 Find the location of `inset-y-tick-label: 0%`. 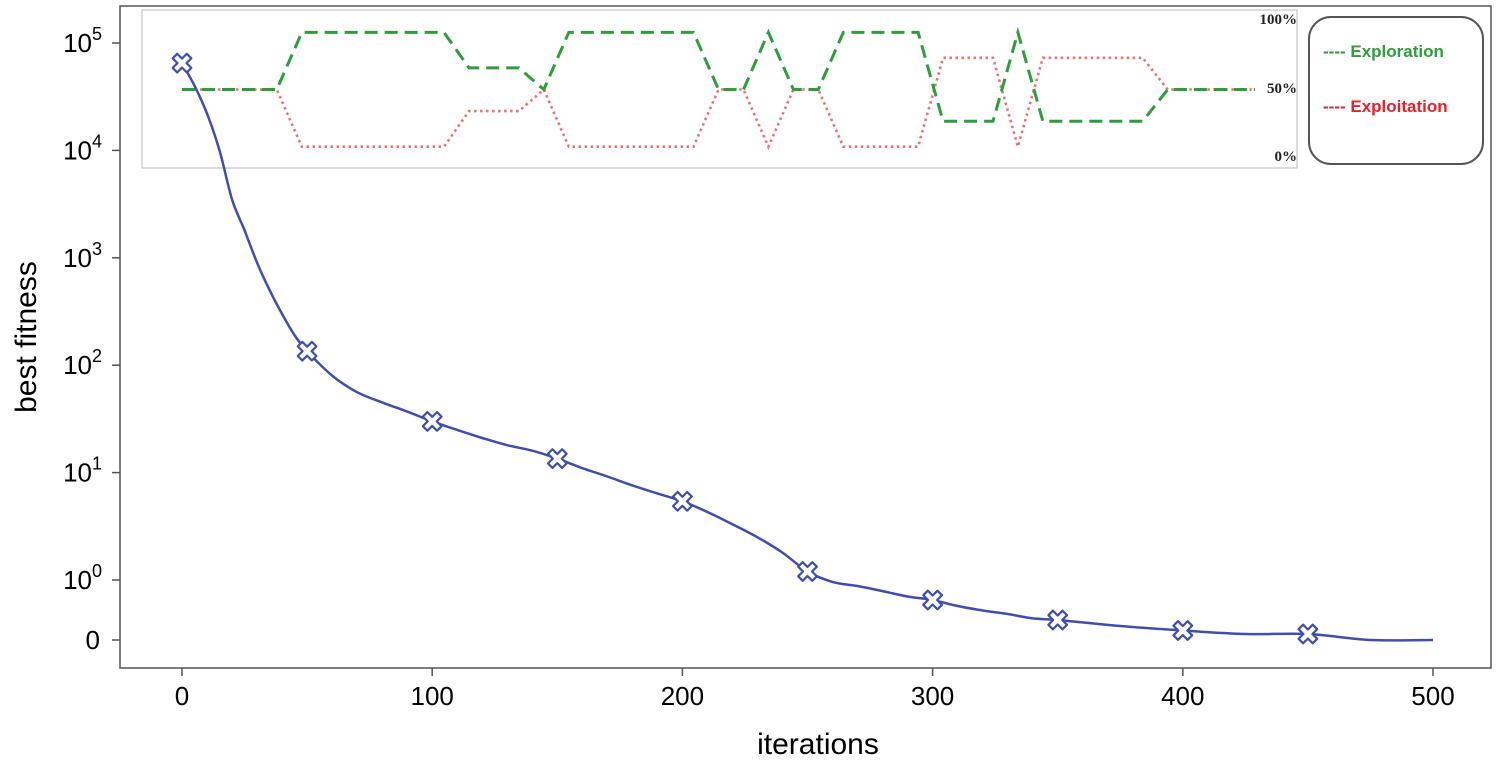

inset-y-tick-label: 0% is located at coordinates (1286, 157).